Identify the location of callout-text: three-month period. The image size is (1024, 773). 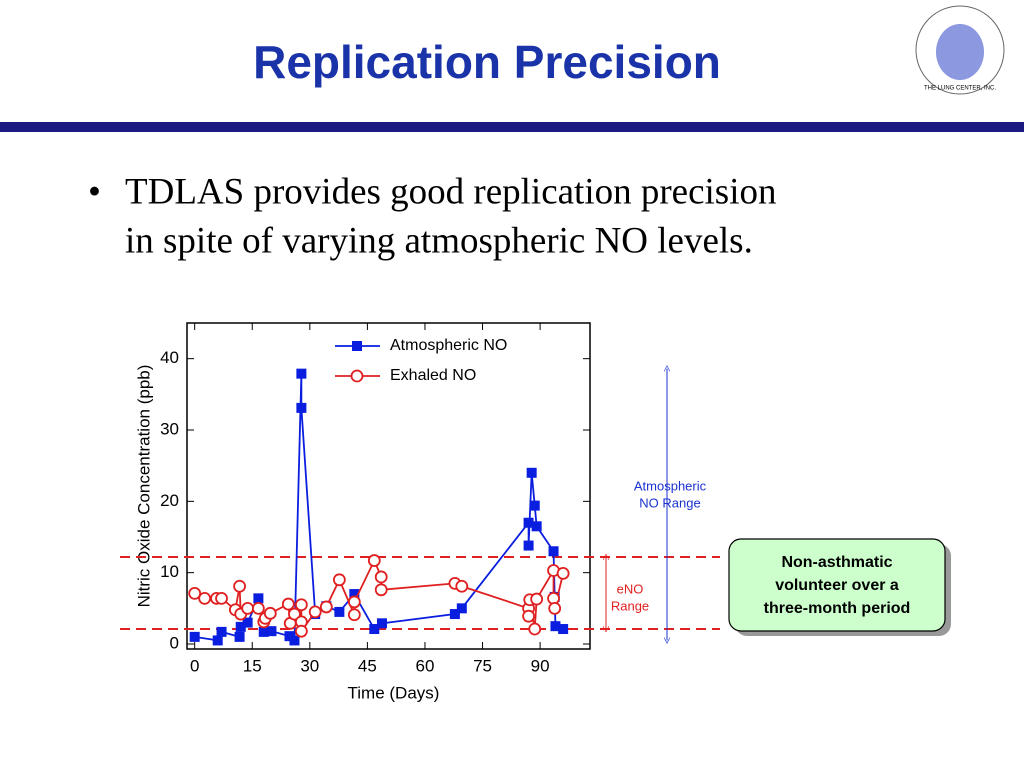
(837, 608).